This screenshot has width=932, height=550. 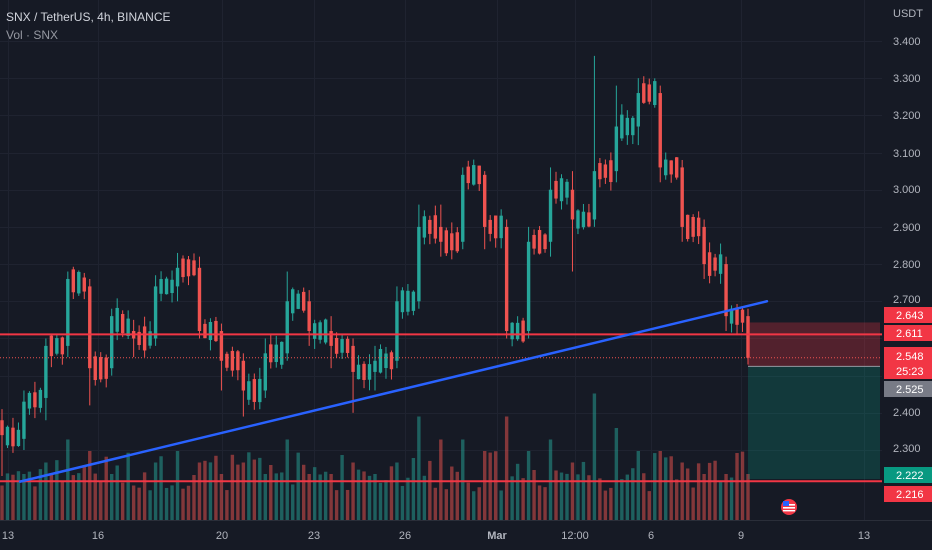 What do you see at coordinates (405, 536) in the screenshot?
I see `time-tick: 26` at bounding box center [405, 536].